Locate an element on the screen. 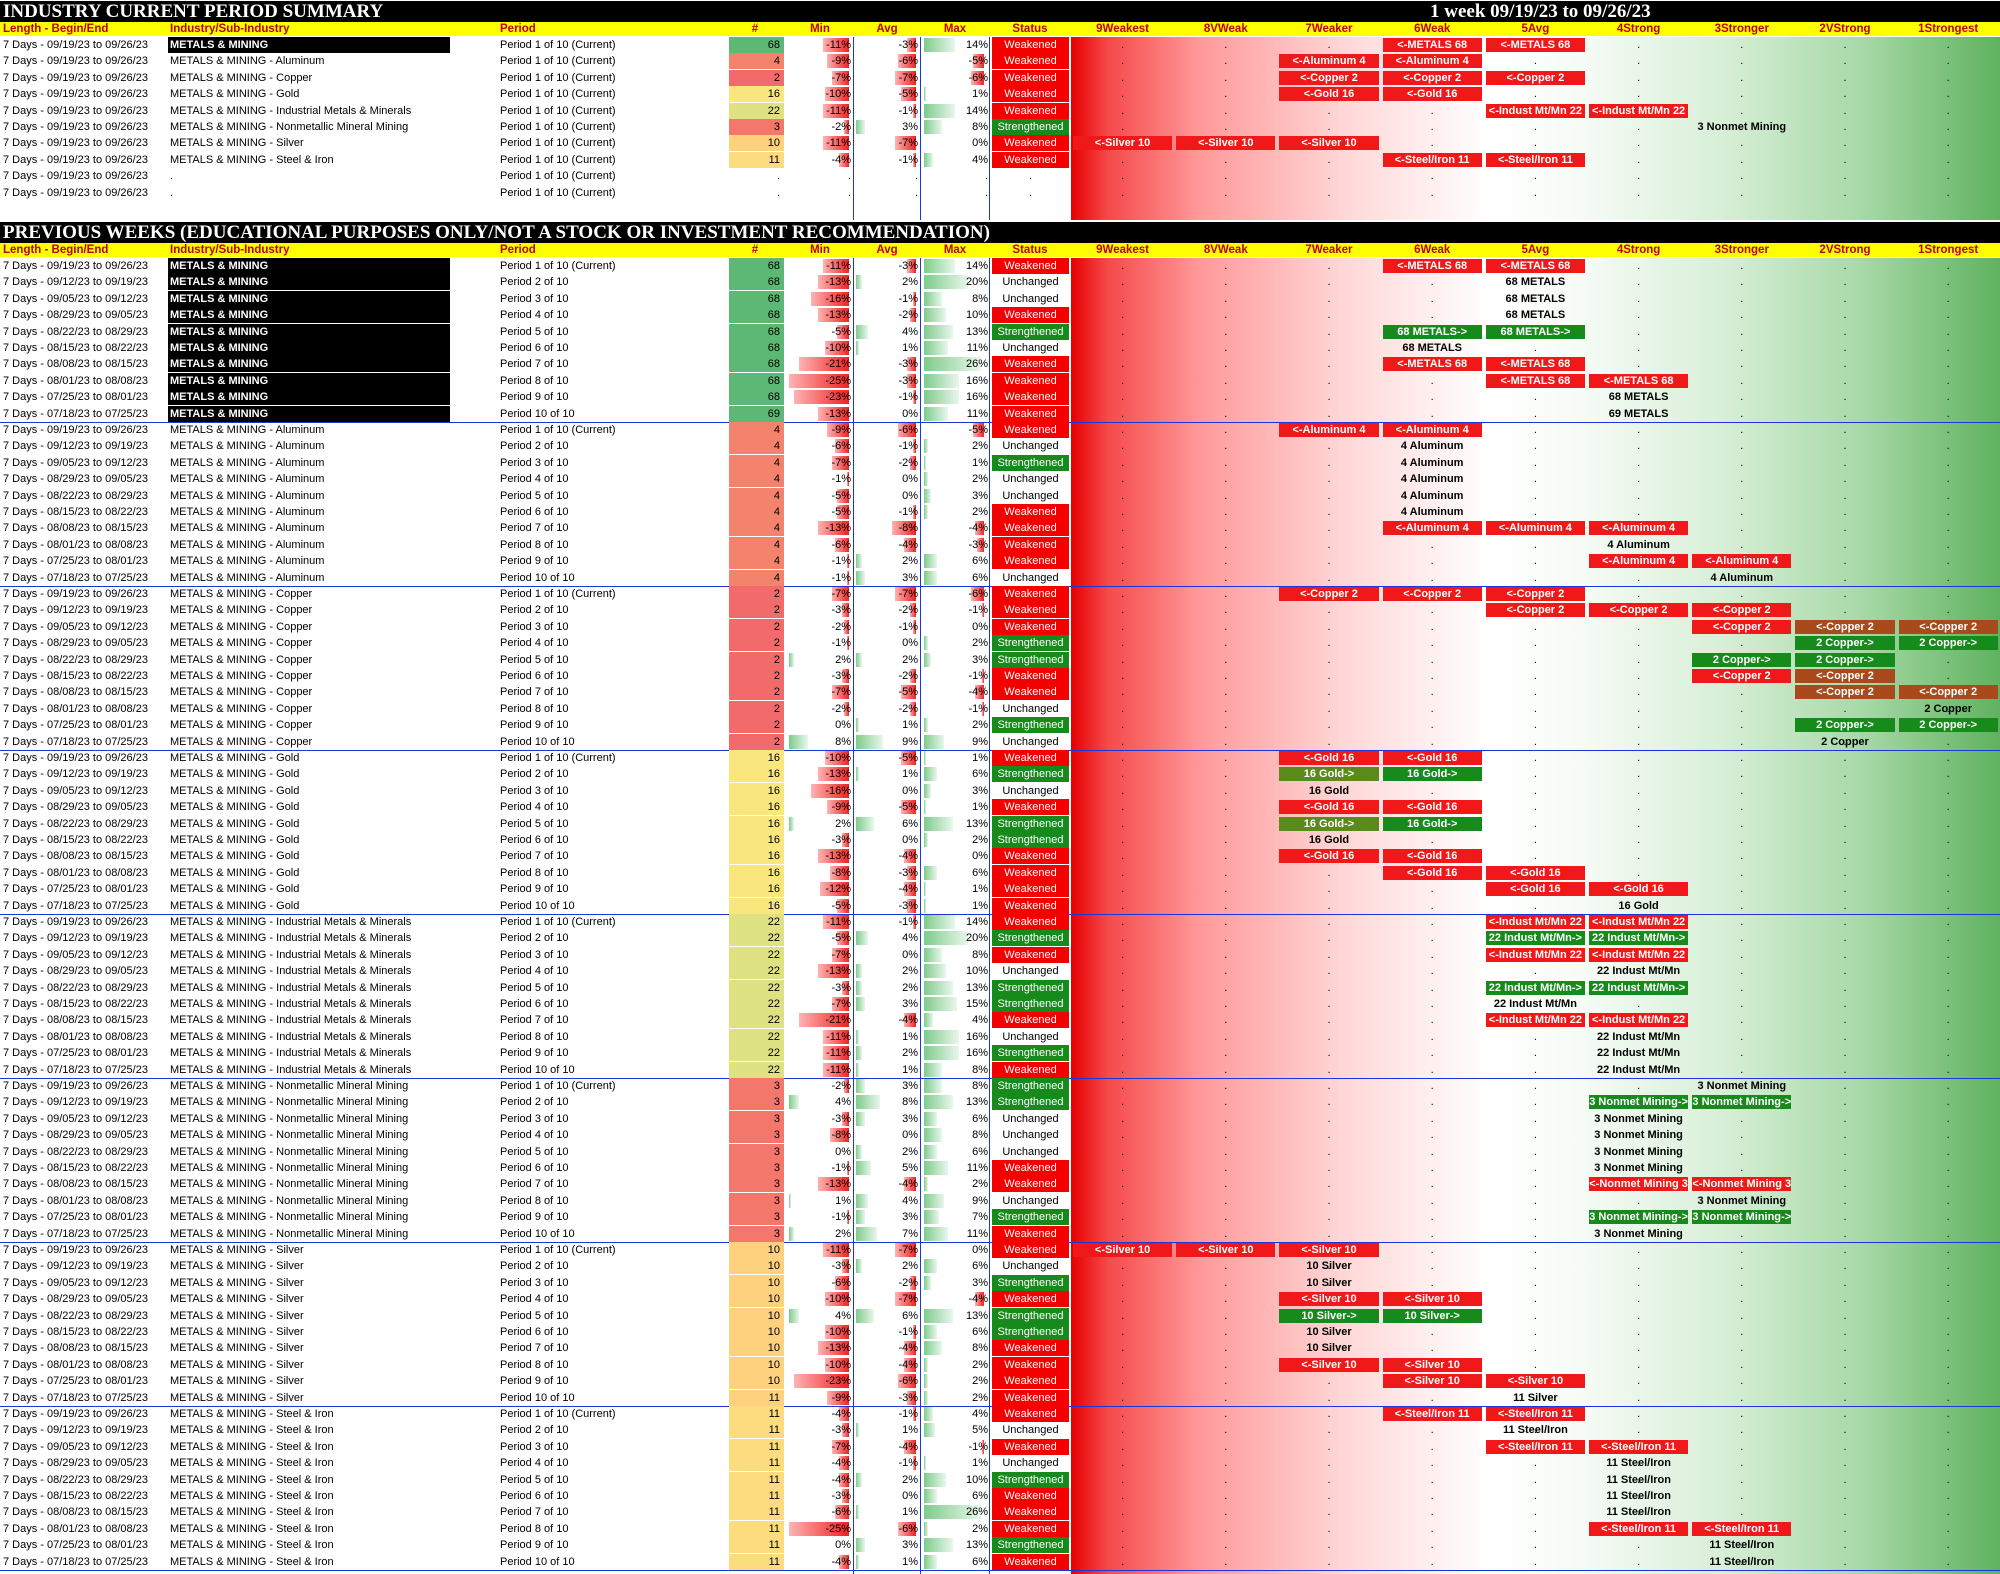  max-value: 14% is located at coordinates (976, 45).